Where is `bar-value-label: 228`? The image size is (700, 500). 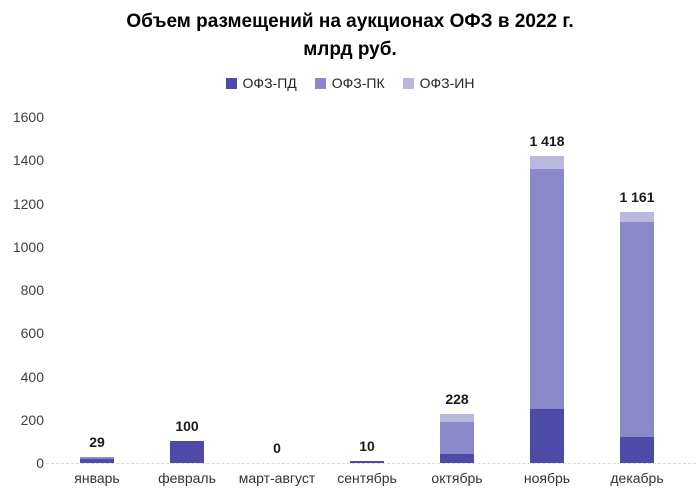 bar-value-label: 228 is located at coordinates (457, 398).